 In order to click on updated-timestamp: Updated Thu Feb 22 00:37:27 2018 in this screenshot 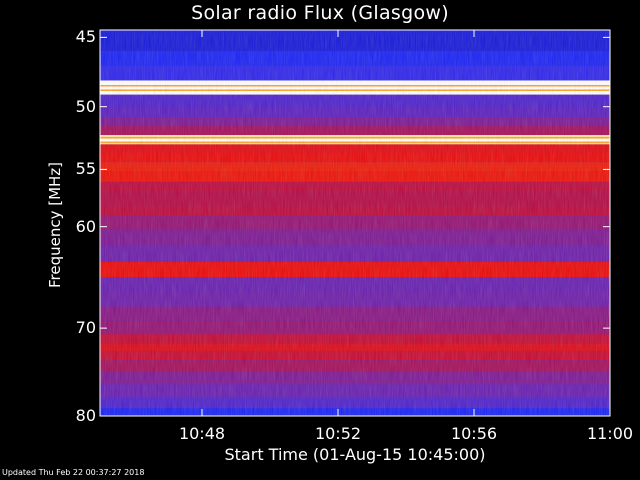, I will do `click(73, 472)`.